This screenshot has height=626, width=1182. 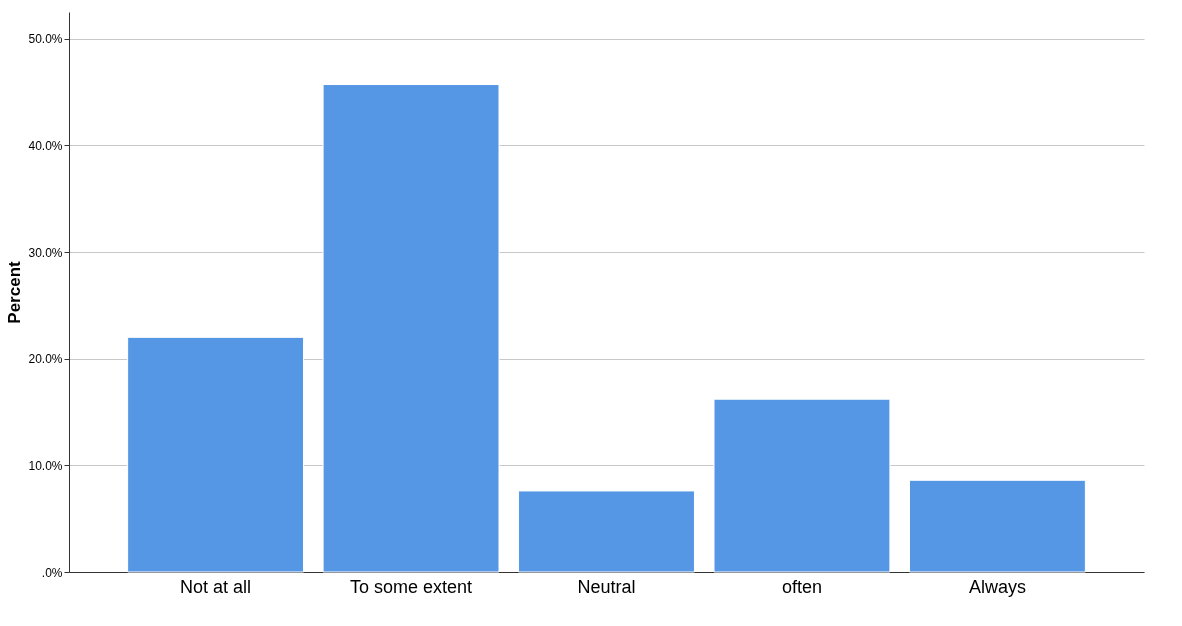 What do you see at coordinates (801, 586) in the screenshot?
I see `x-tick-label: often` at bounding box center [801, 586].